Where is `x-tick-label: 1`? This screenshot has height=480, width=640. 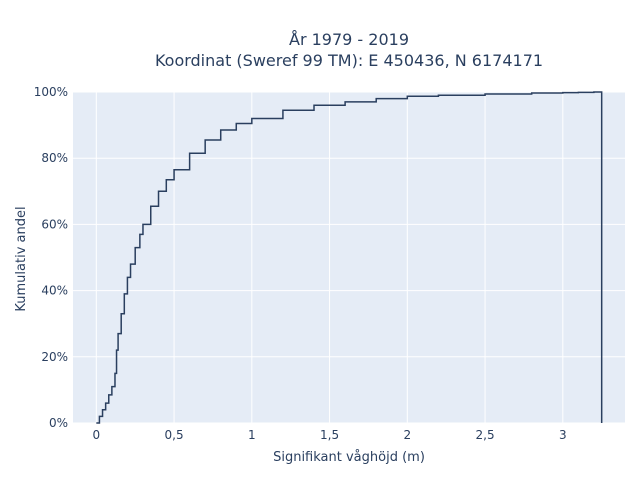 x-tick-label: 1 is located at coordinates (252, 435).